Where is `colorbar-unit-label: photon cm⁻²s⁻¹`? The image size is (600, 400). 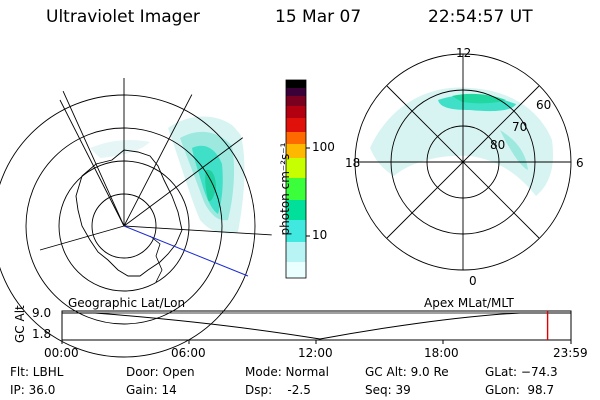 colorbar-unit-label: photon cm⁻²s⁻¹ is located at coordinates (285, 189).